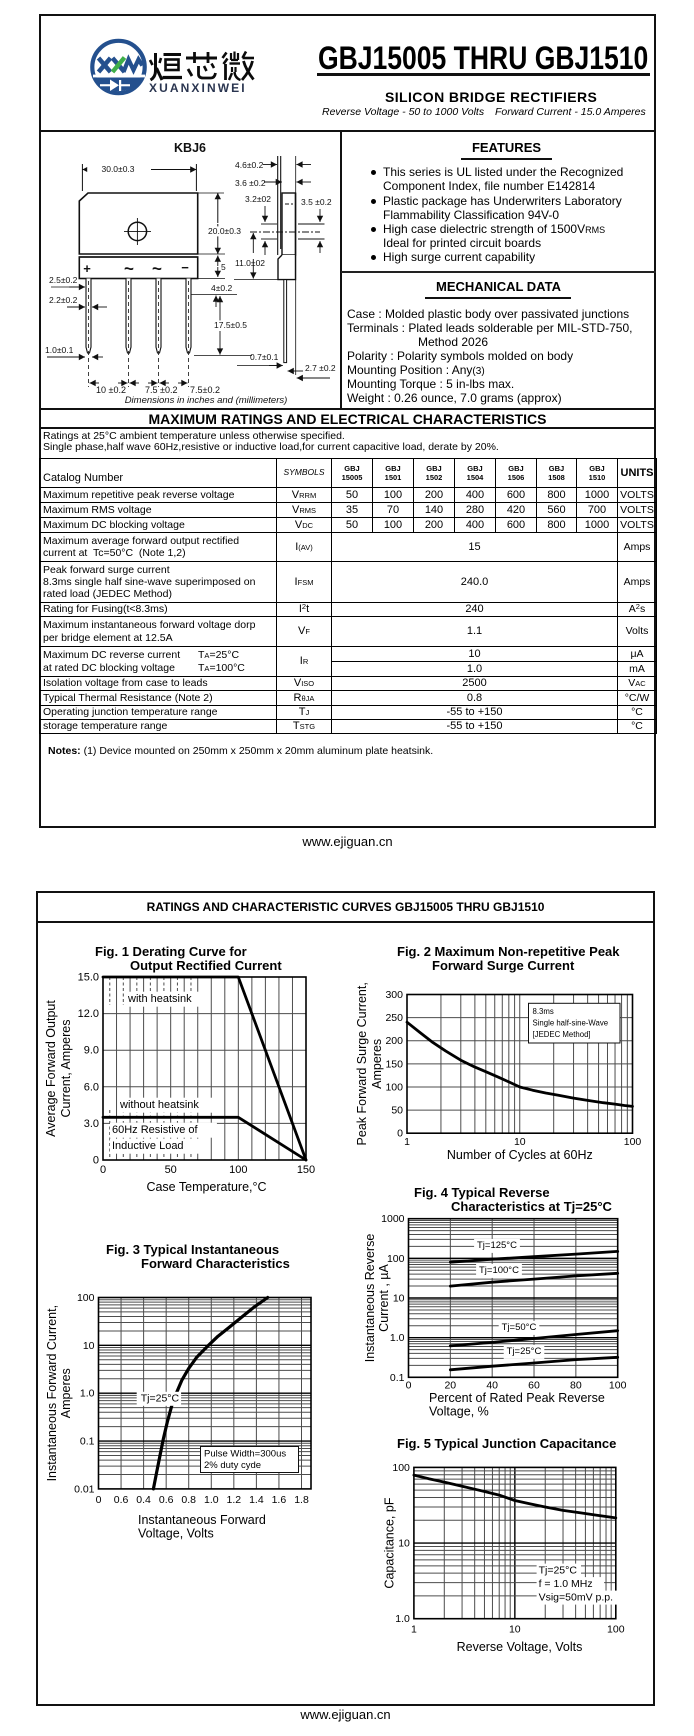  Describe the element at coordinates (233, 1500) in the screenshot. I see `svg-text: 1.2` at that location.